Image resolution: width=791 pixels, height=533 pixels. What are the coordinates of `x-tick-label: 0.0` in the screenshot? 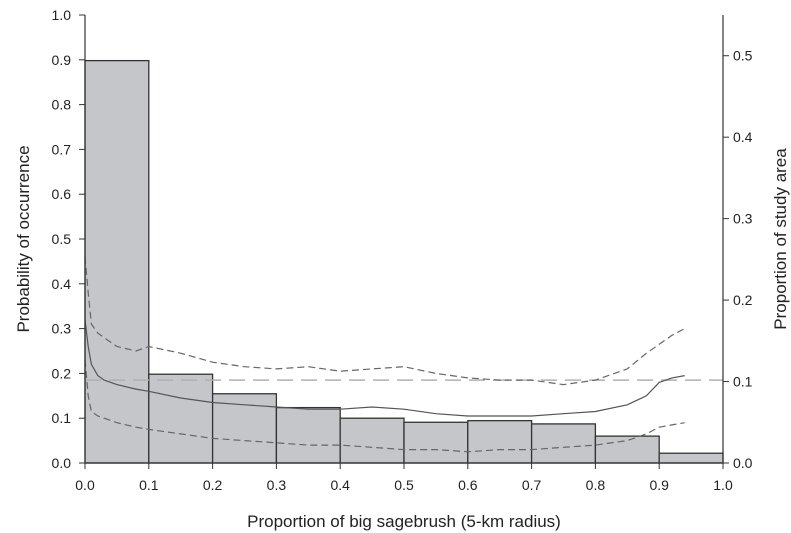 It's located at (85, 485).